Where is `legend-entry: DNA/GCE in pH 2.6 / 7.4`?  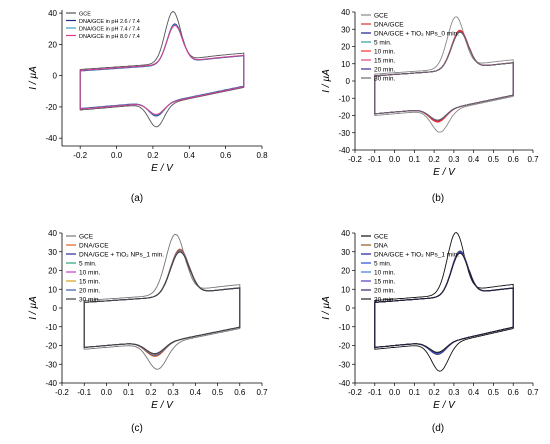 legend-entry: DNA/GCE in pH 2.6 / 7.4 is located at coordinates (109, 22).